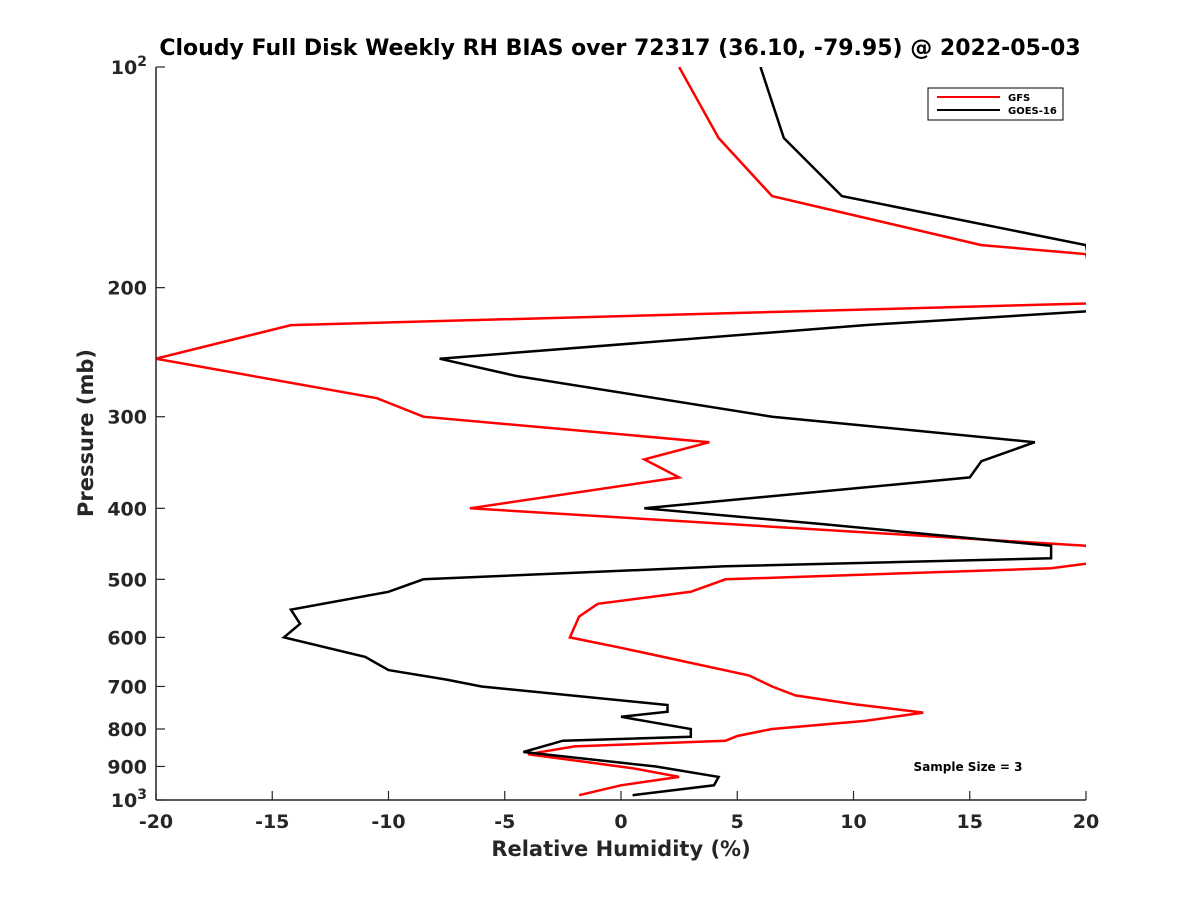 This screenshot has width=1200, height=900. Describe the element at coordinates (156, 822) in the screenshot. I see `x-tick-label: -20` at that location.